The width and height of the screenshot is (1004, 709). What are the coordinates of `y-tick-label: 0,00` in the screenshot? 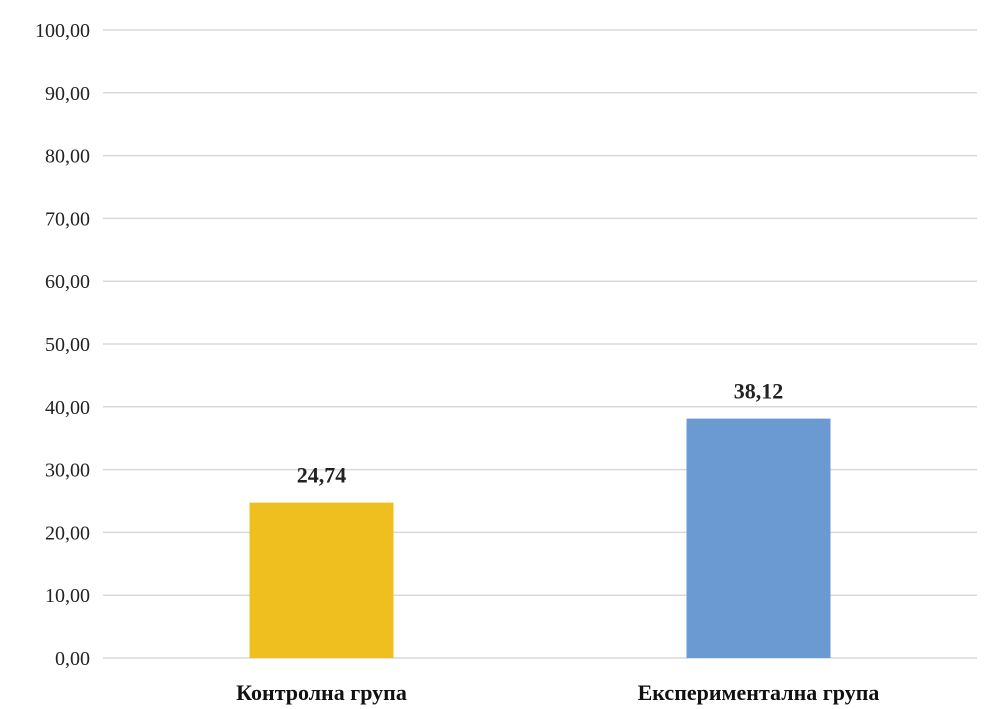 It's located at (72, 659).